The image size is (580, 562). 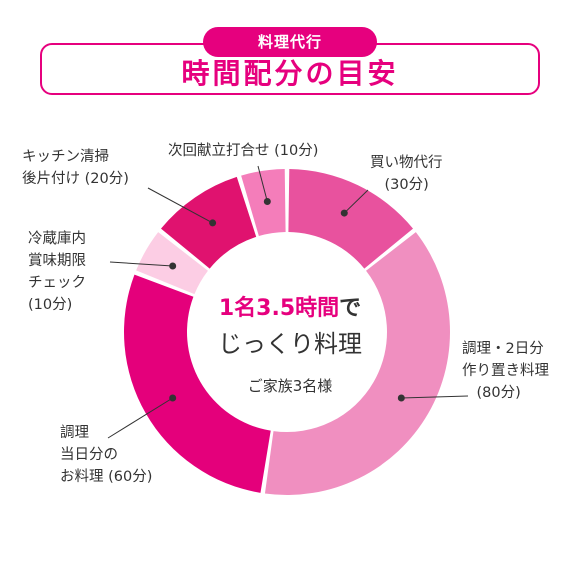 I want to click on label-kitchen-cleaning: キッチン清掃 後片付け (20分), so click(x=75, y=168).